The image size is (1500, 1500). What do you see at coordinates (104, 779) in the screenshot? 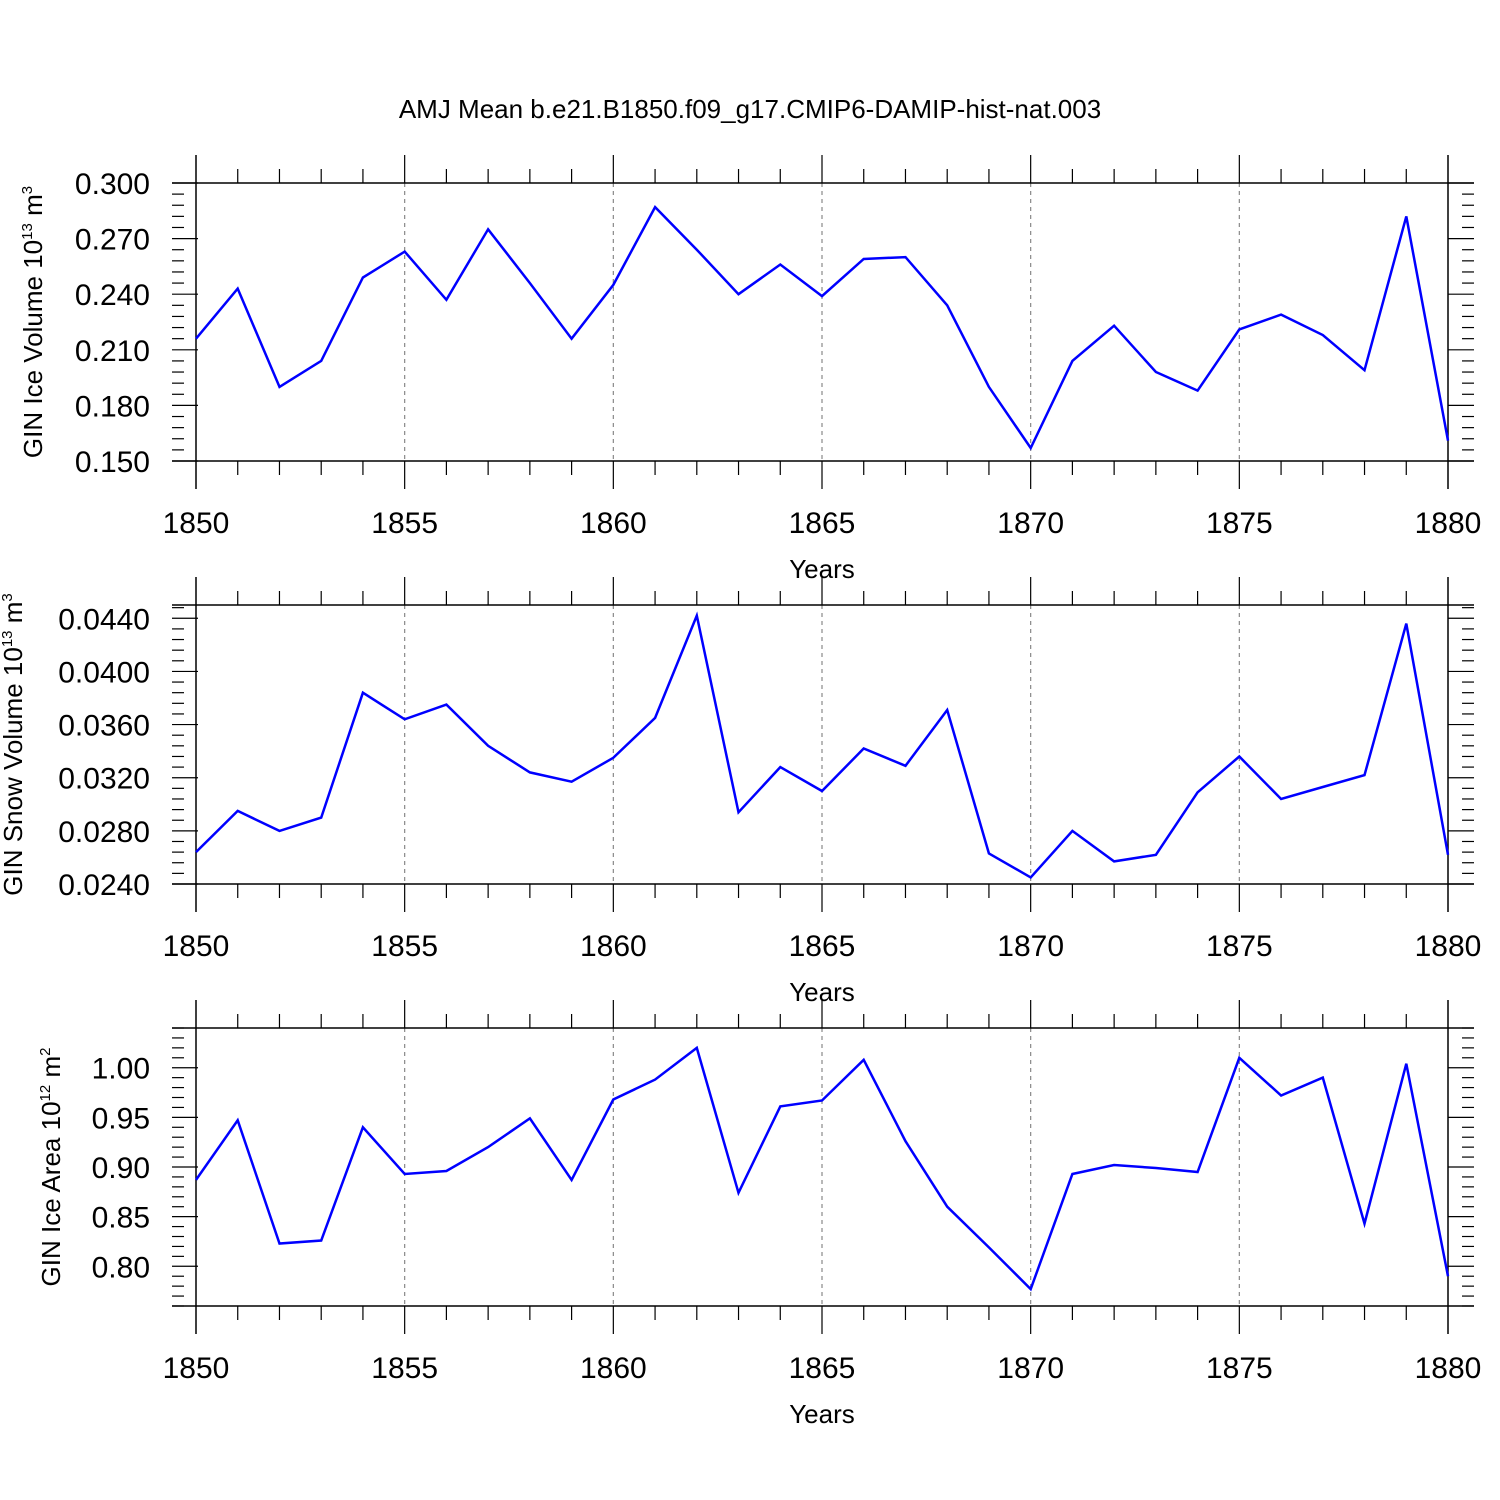
I see `y-tick-label: 0.0320` at bounding box center [104, 779].